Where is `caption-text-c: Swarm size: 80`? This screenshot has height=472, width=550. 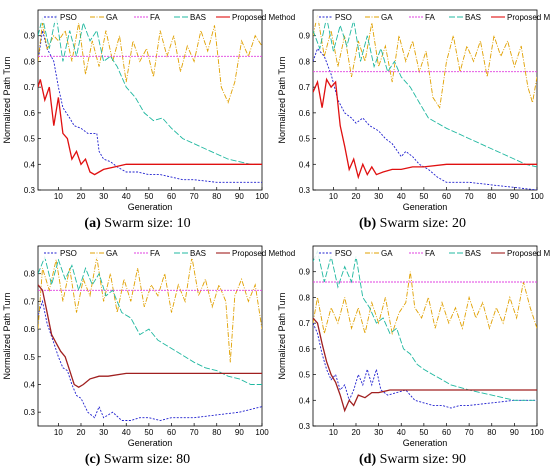
caption-text-c: Swarm size: 80 is located at coordinates (147, 459).